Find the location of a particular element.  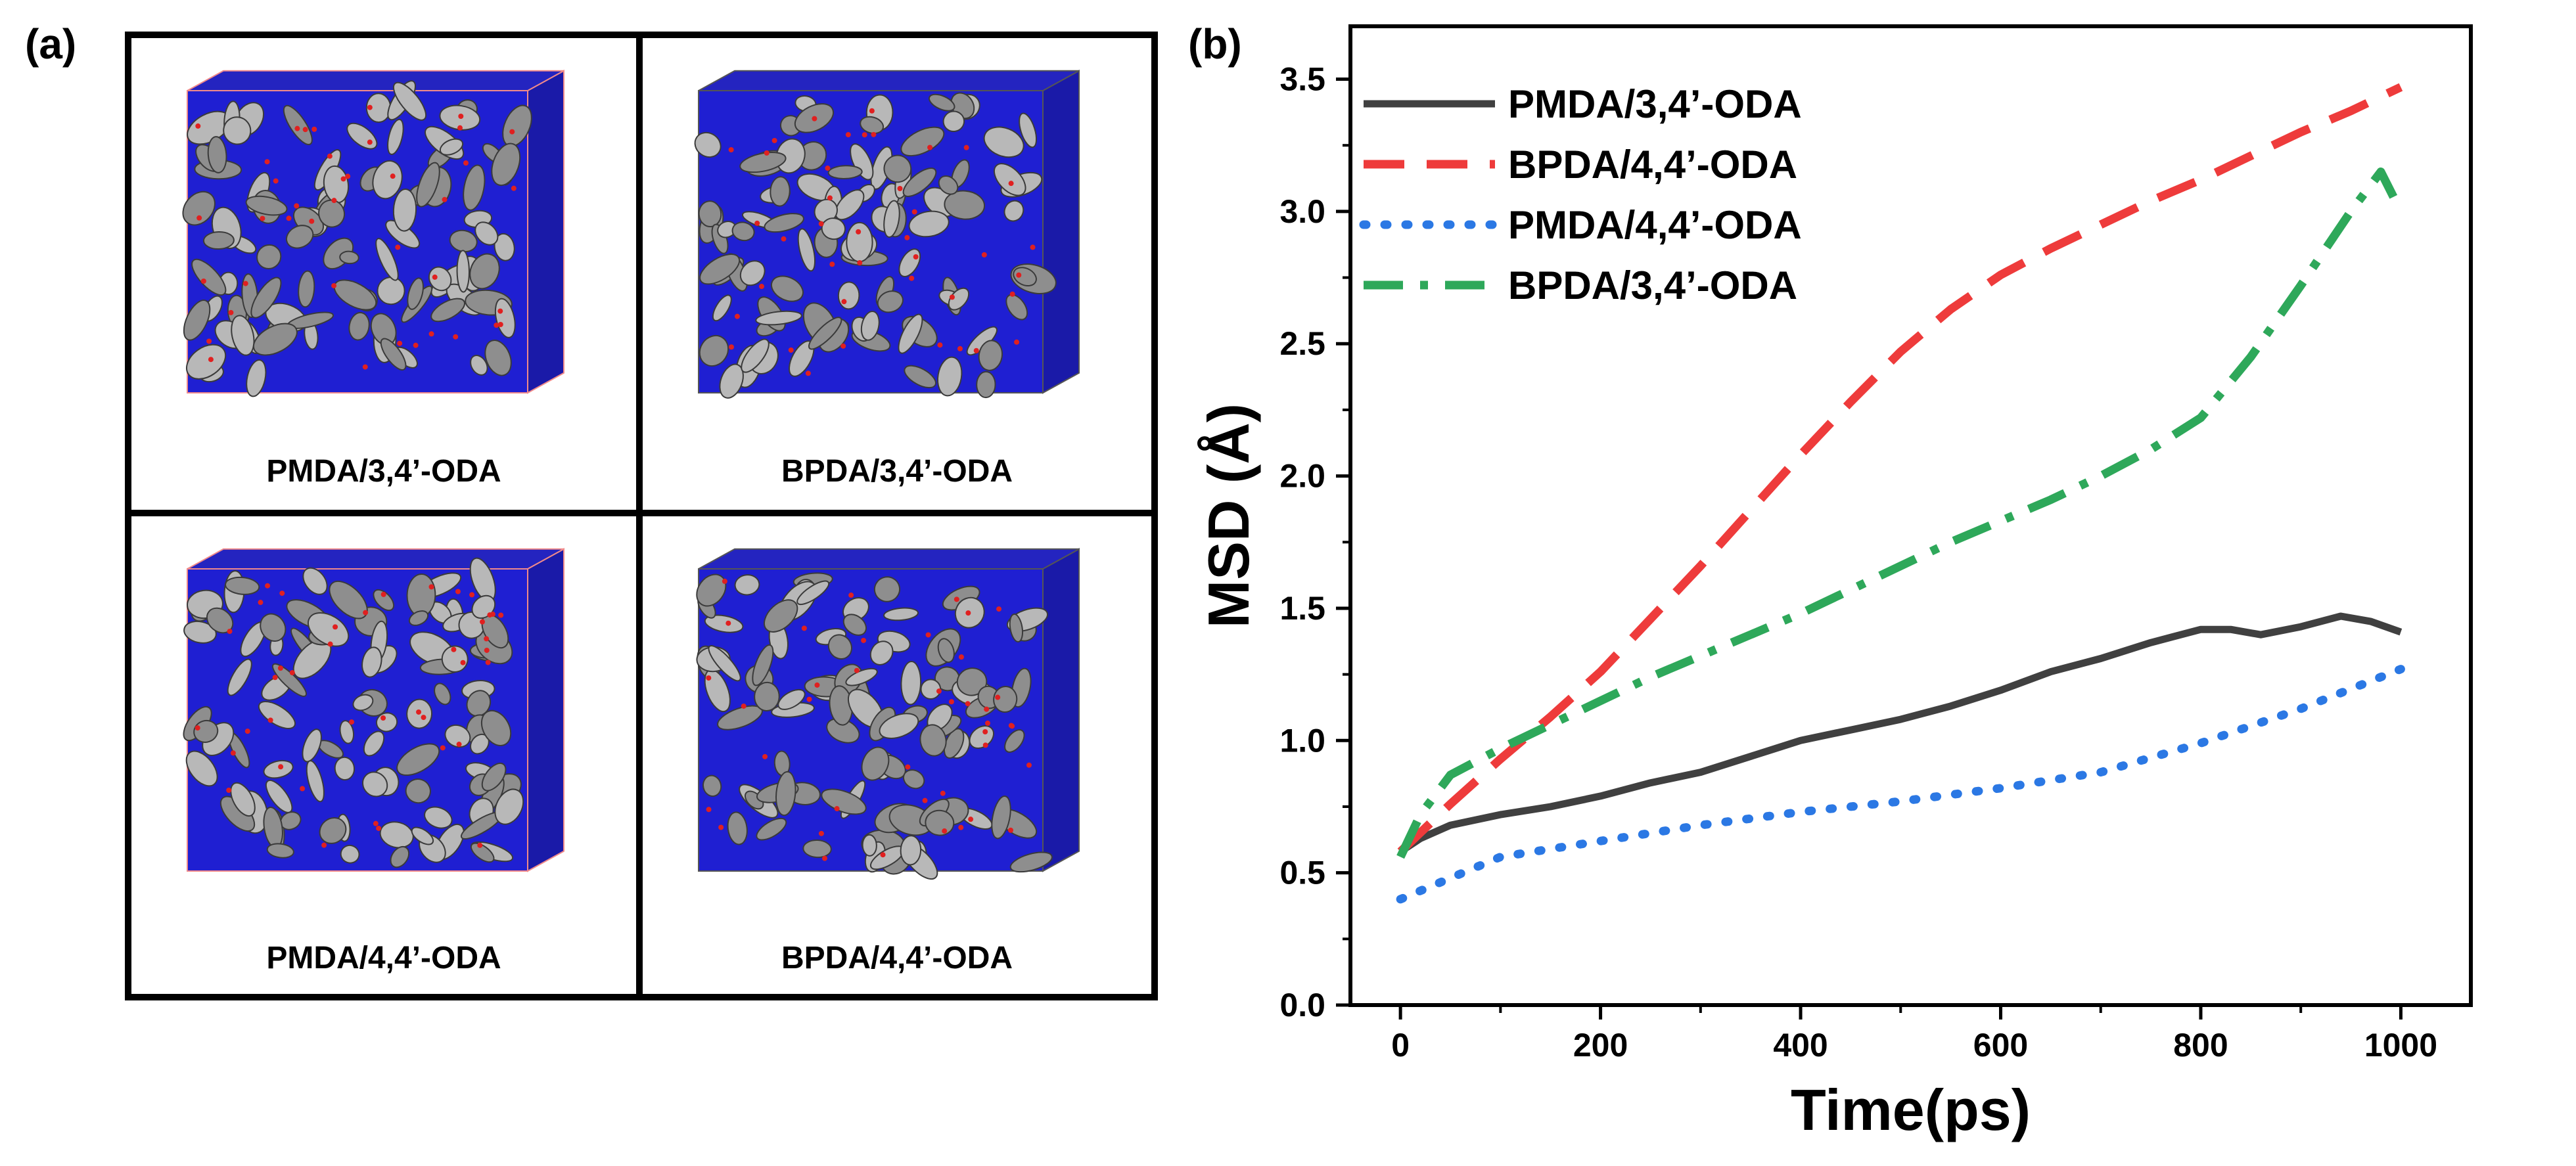

y-tick-label: 2.5 is located at coordinates (1302, 344).